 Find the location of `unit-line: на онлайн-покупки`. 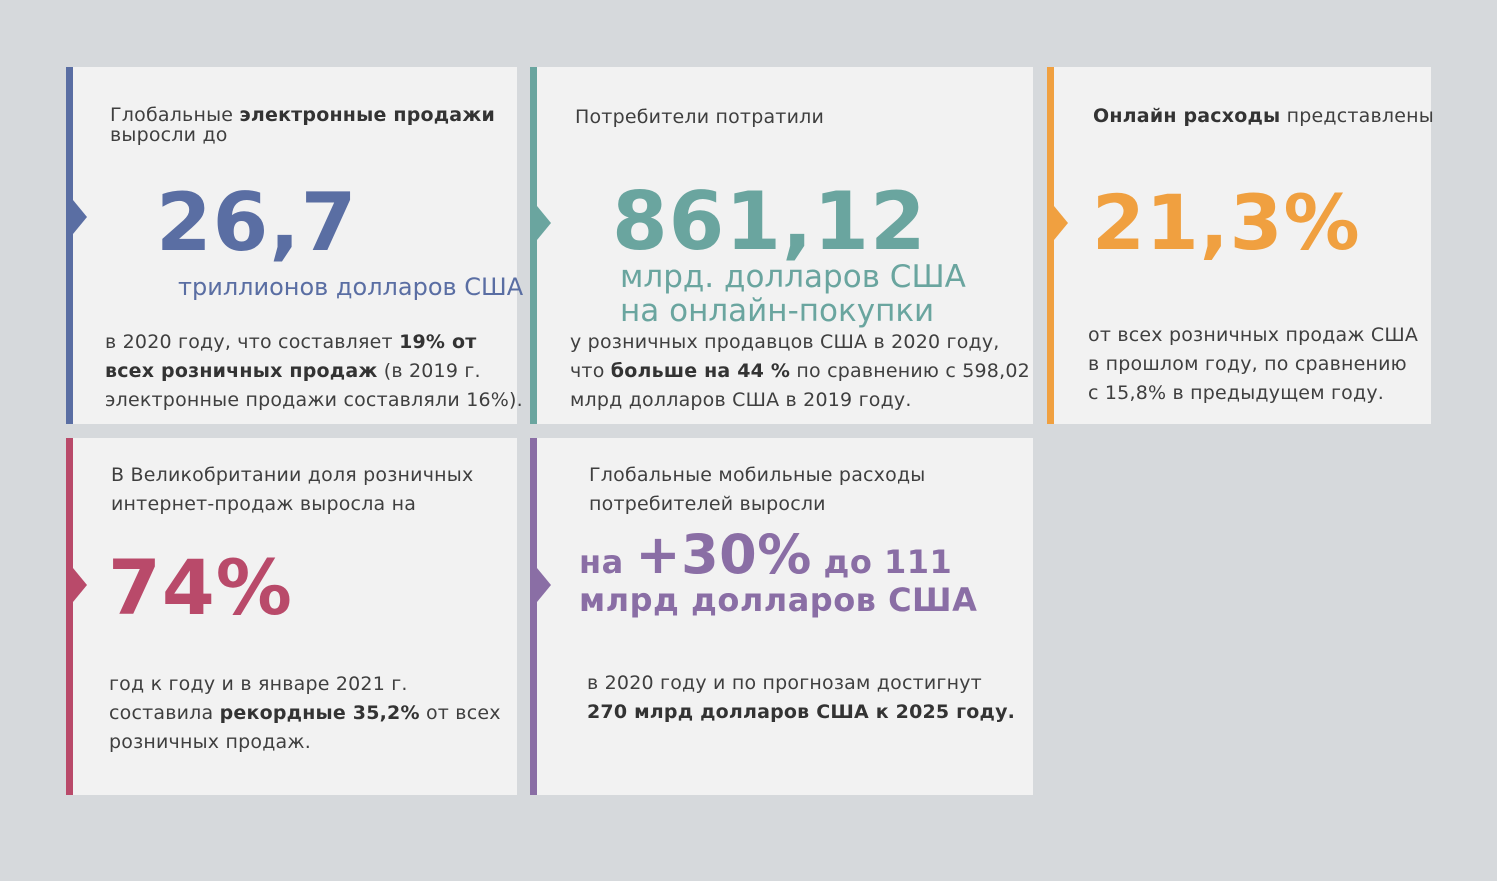

unit-line: на онлайн-покупки is located at coordinates (777, 311).